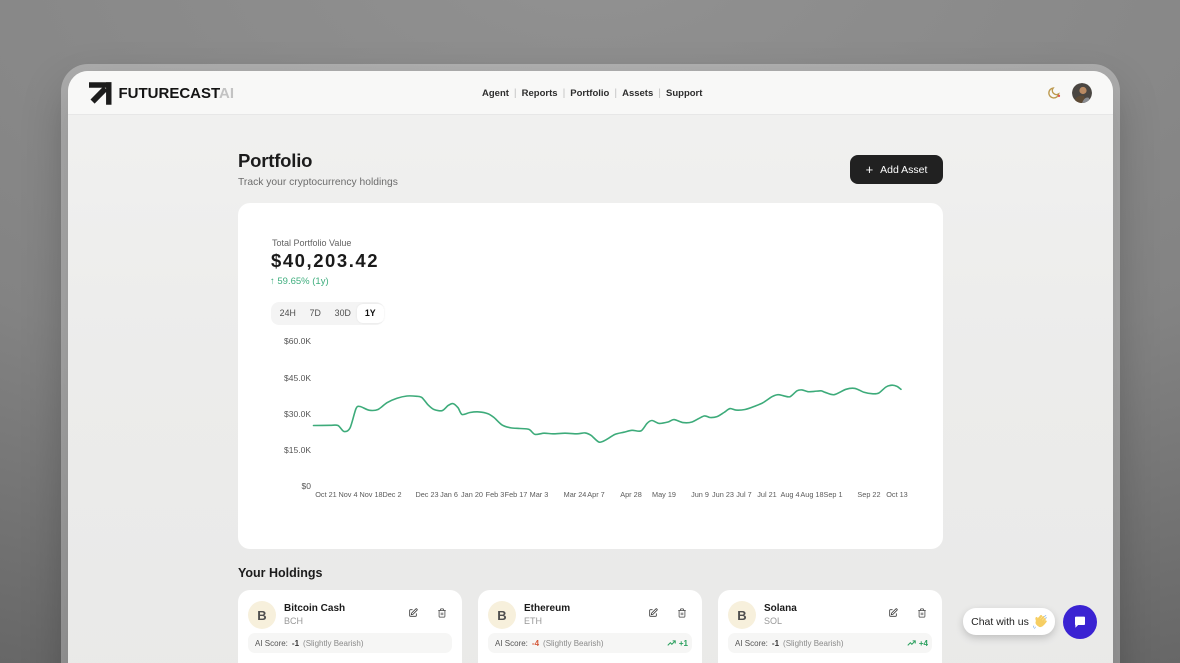 The width and height of the screenshot is (1180, 663). What do you see at coordinates (516, 494) in the screenshot?
I see `svg-text: Feb 17` at bounding box center [516, 494].